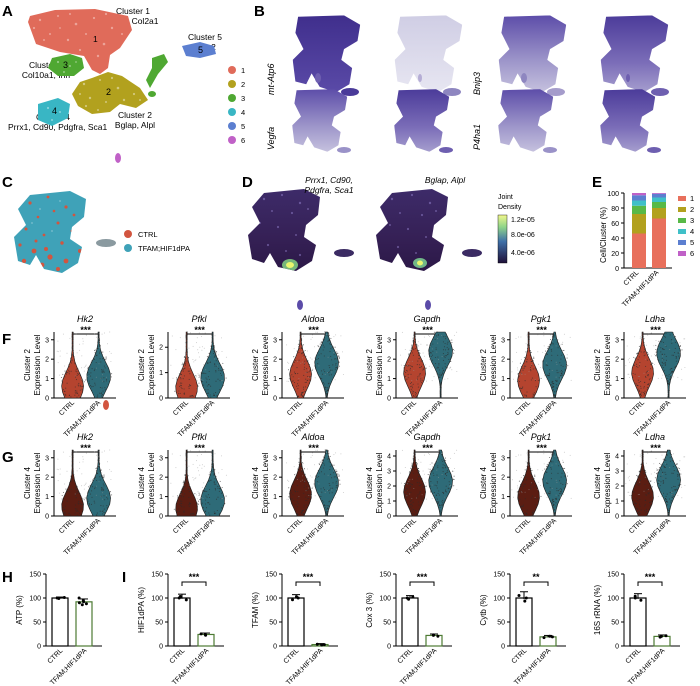  I want to click on umap-mt-atp6-1-satellite, so click(350, 92).